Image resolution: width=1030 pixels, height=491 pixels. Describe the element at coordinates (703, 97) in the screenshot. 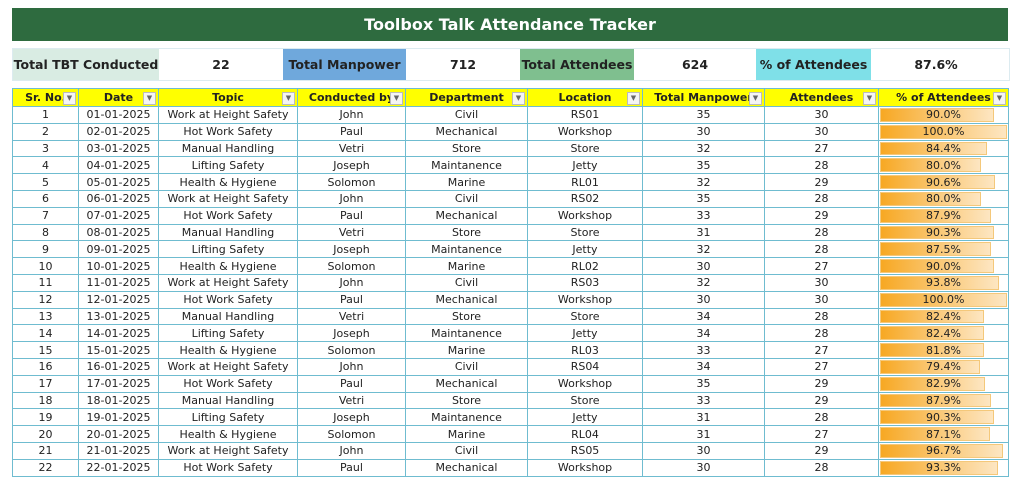

I see `column-header-label: Total Manpower` at that location.